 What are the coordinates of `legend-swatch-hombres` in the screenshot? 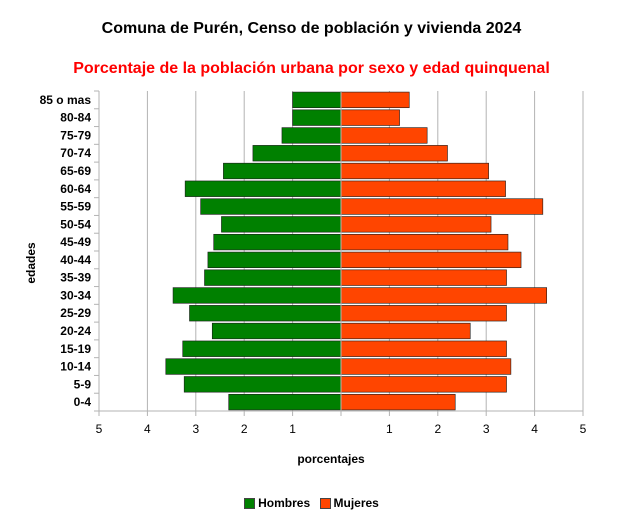 It's located at (250, 503).